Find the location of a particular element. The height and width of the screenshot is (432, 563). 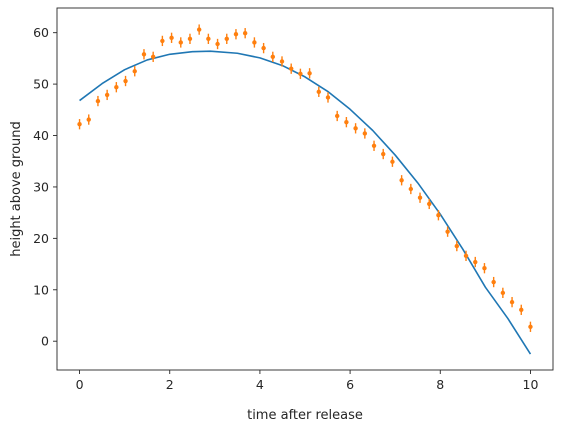

y-tick-label: 10 is located at coordinates (41, 289).